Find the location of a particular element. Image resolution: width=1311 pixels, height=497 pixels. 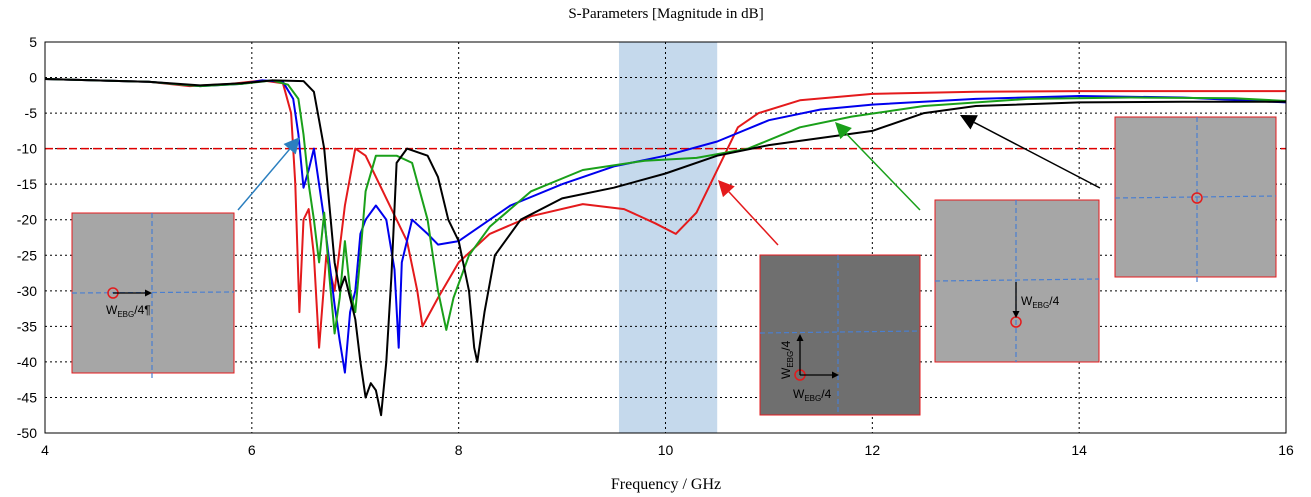

y-tick-label: -25 is located at coordinates (27, 255).